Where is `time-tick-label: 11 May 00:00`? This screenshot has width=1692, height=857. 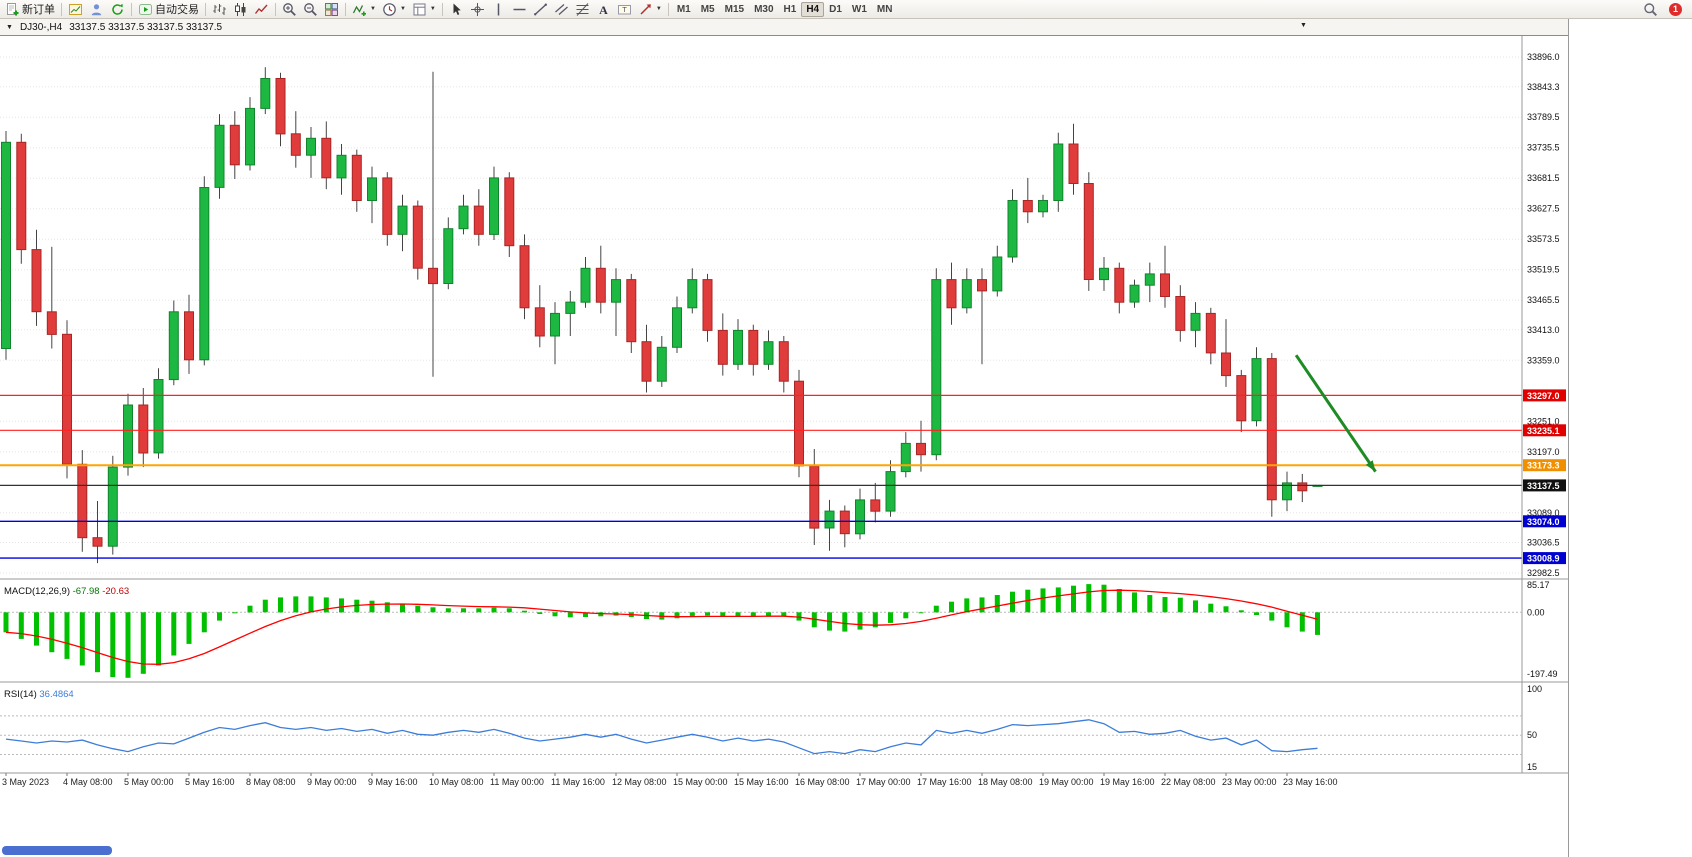
time-tick-label: 11 May 00:00 is located at coordinates (517, 782).